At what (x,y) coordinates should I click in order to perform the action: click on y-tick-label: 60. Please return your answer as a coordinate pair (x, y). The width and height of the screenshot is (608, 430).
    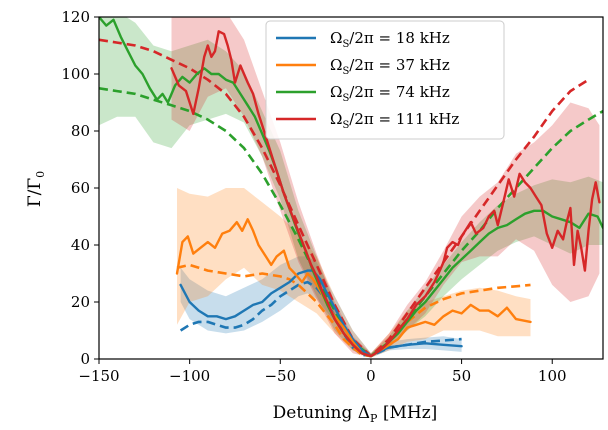
    Looking at the image, I should click on (80, 188).